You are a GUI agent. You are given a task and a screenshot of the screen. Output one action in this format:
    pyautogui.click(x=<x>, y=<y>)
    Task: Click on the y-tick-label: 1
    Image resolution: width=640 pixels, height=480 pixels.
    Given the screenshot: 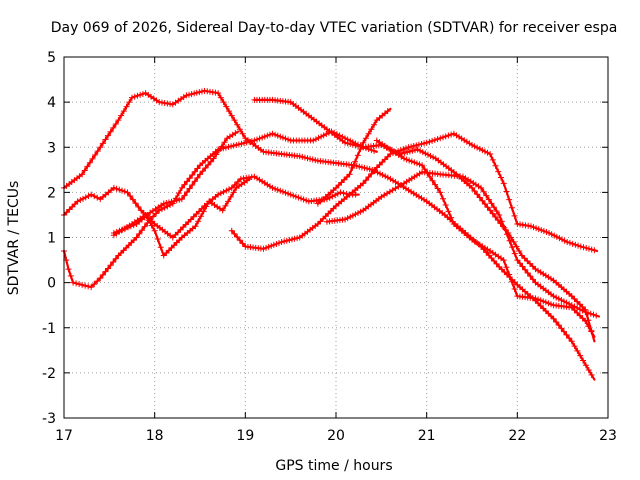 What is the action you would take?
    pyautogui.click(x=51, y=239)
    